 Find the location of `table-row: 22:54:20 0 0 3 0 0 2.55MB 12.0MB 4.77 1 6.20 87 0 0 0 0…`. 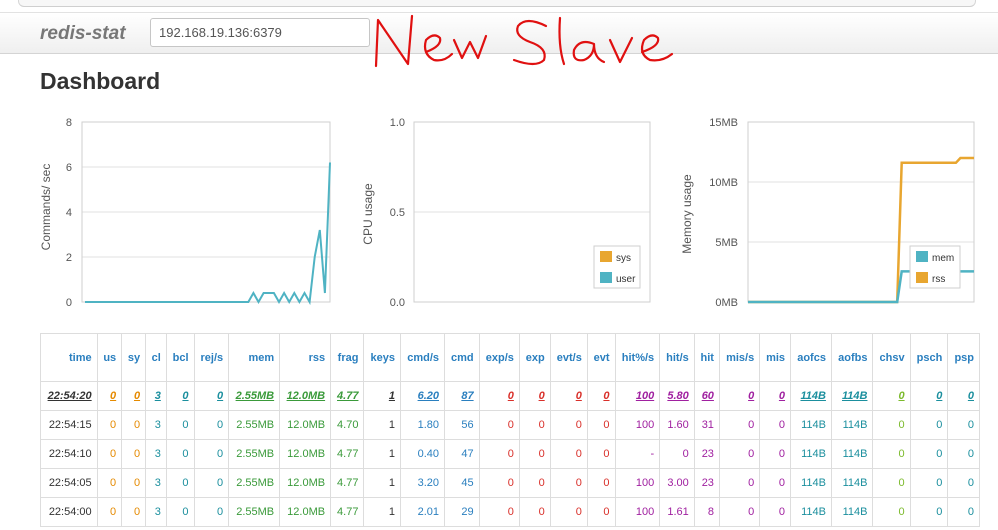

table-row: 22:54:20 0 0 3 0 0 2.55MB 12.0MB 4.77 1 6.20 87 0 0 0 0… is located at coordinates (510, 396).